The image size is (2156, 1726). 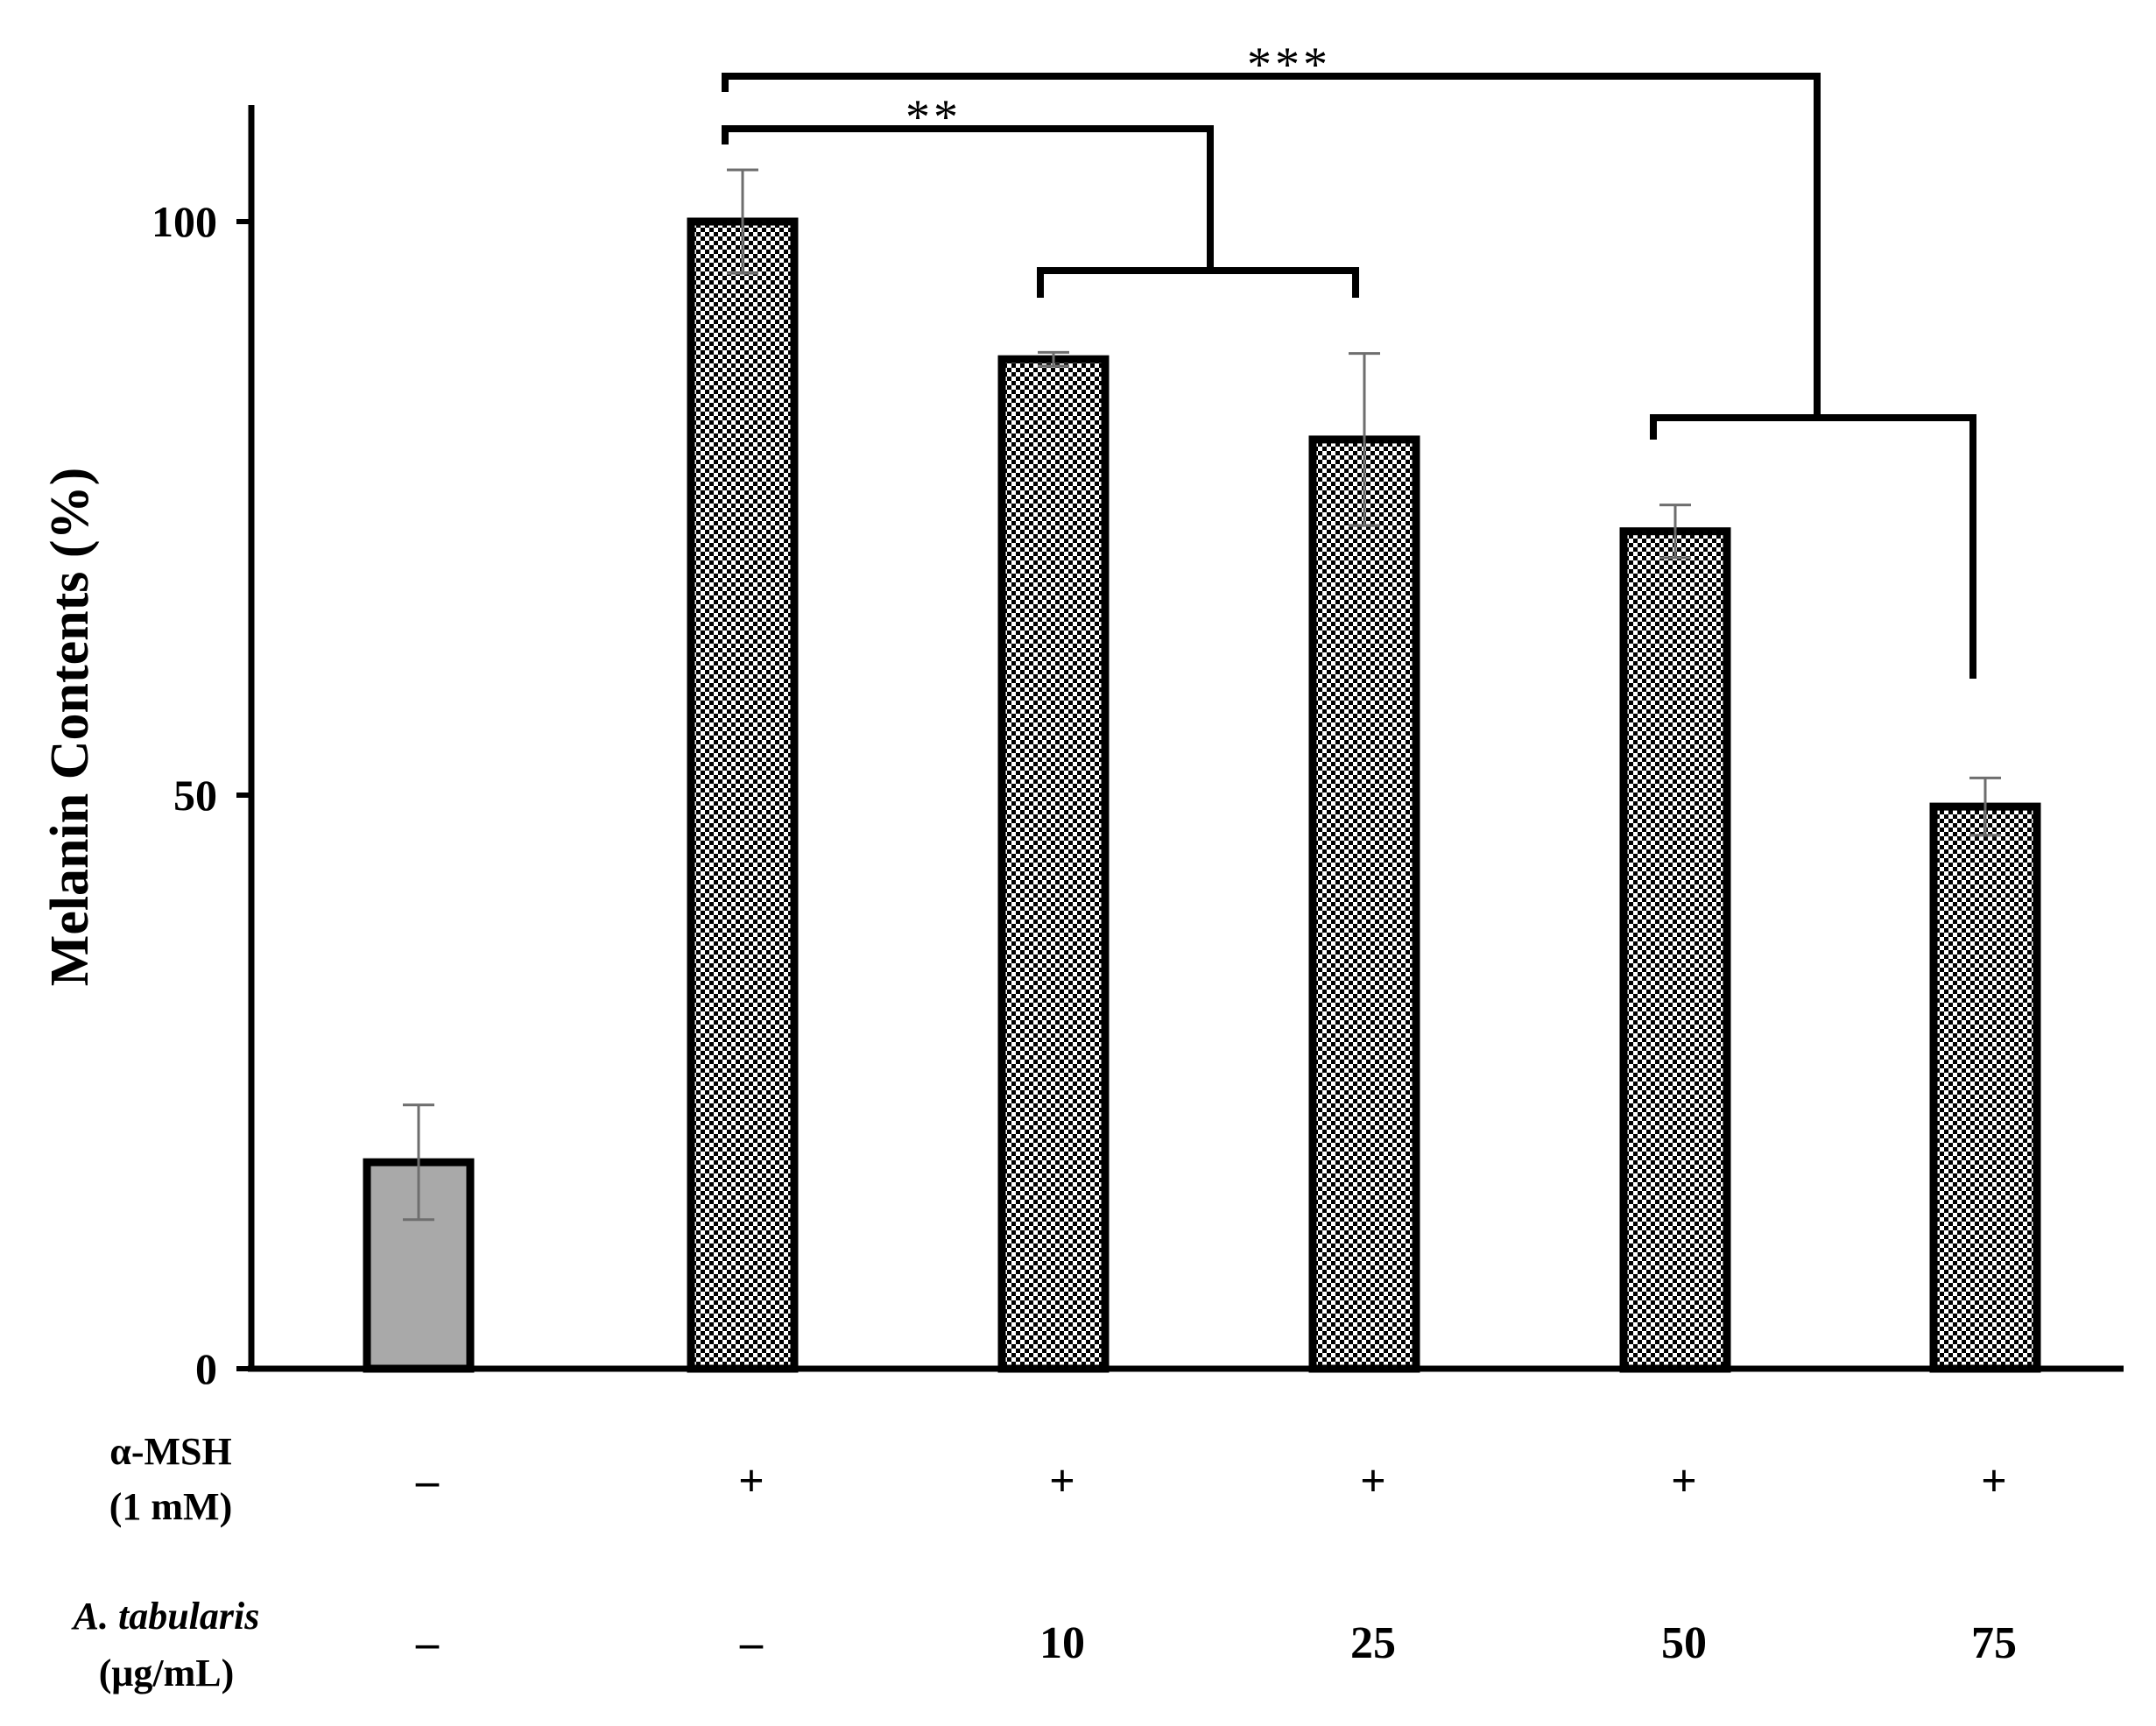 What do you see at coordinates (1373, 1643) in the screenshot?
I see `row2-value-4: 25` at bounding box center [1373, 1643].